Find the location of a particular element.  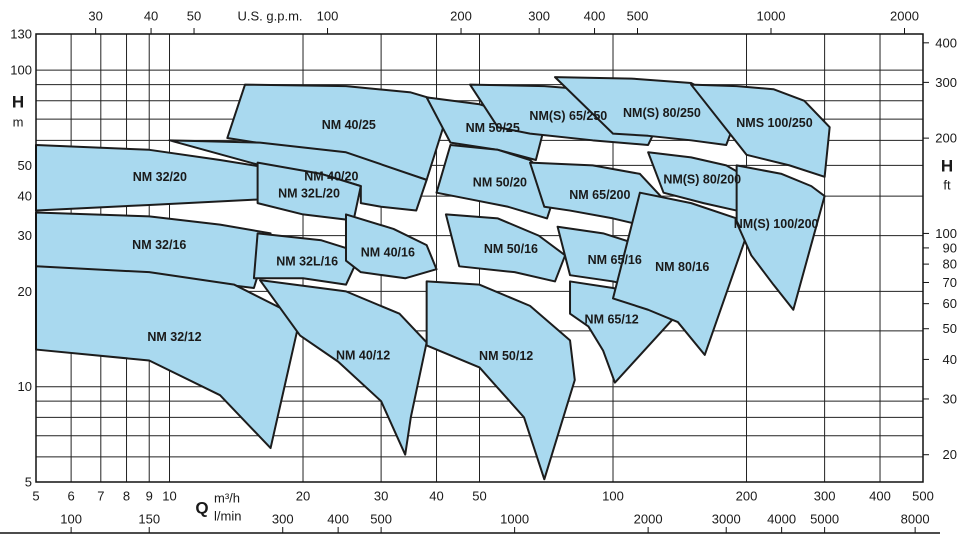

region-label: NM 65/200 is located at coordinates (599, 195).